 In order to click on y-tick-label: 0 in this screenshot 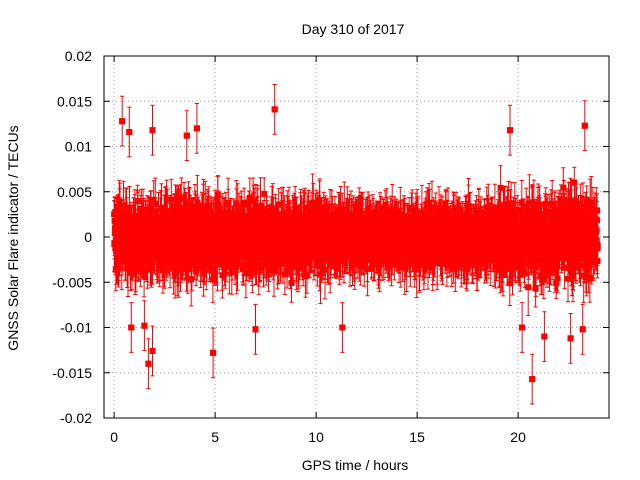, I will do `click(88, 237)`.